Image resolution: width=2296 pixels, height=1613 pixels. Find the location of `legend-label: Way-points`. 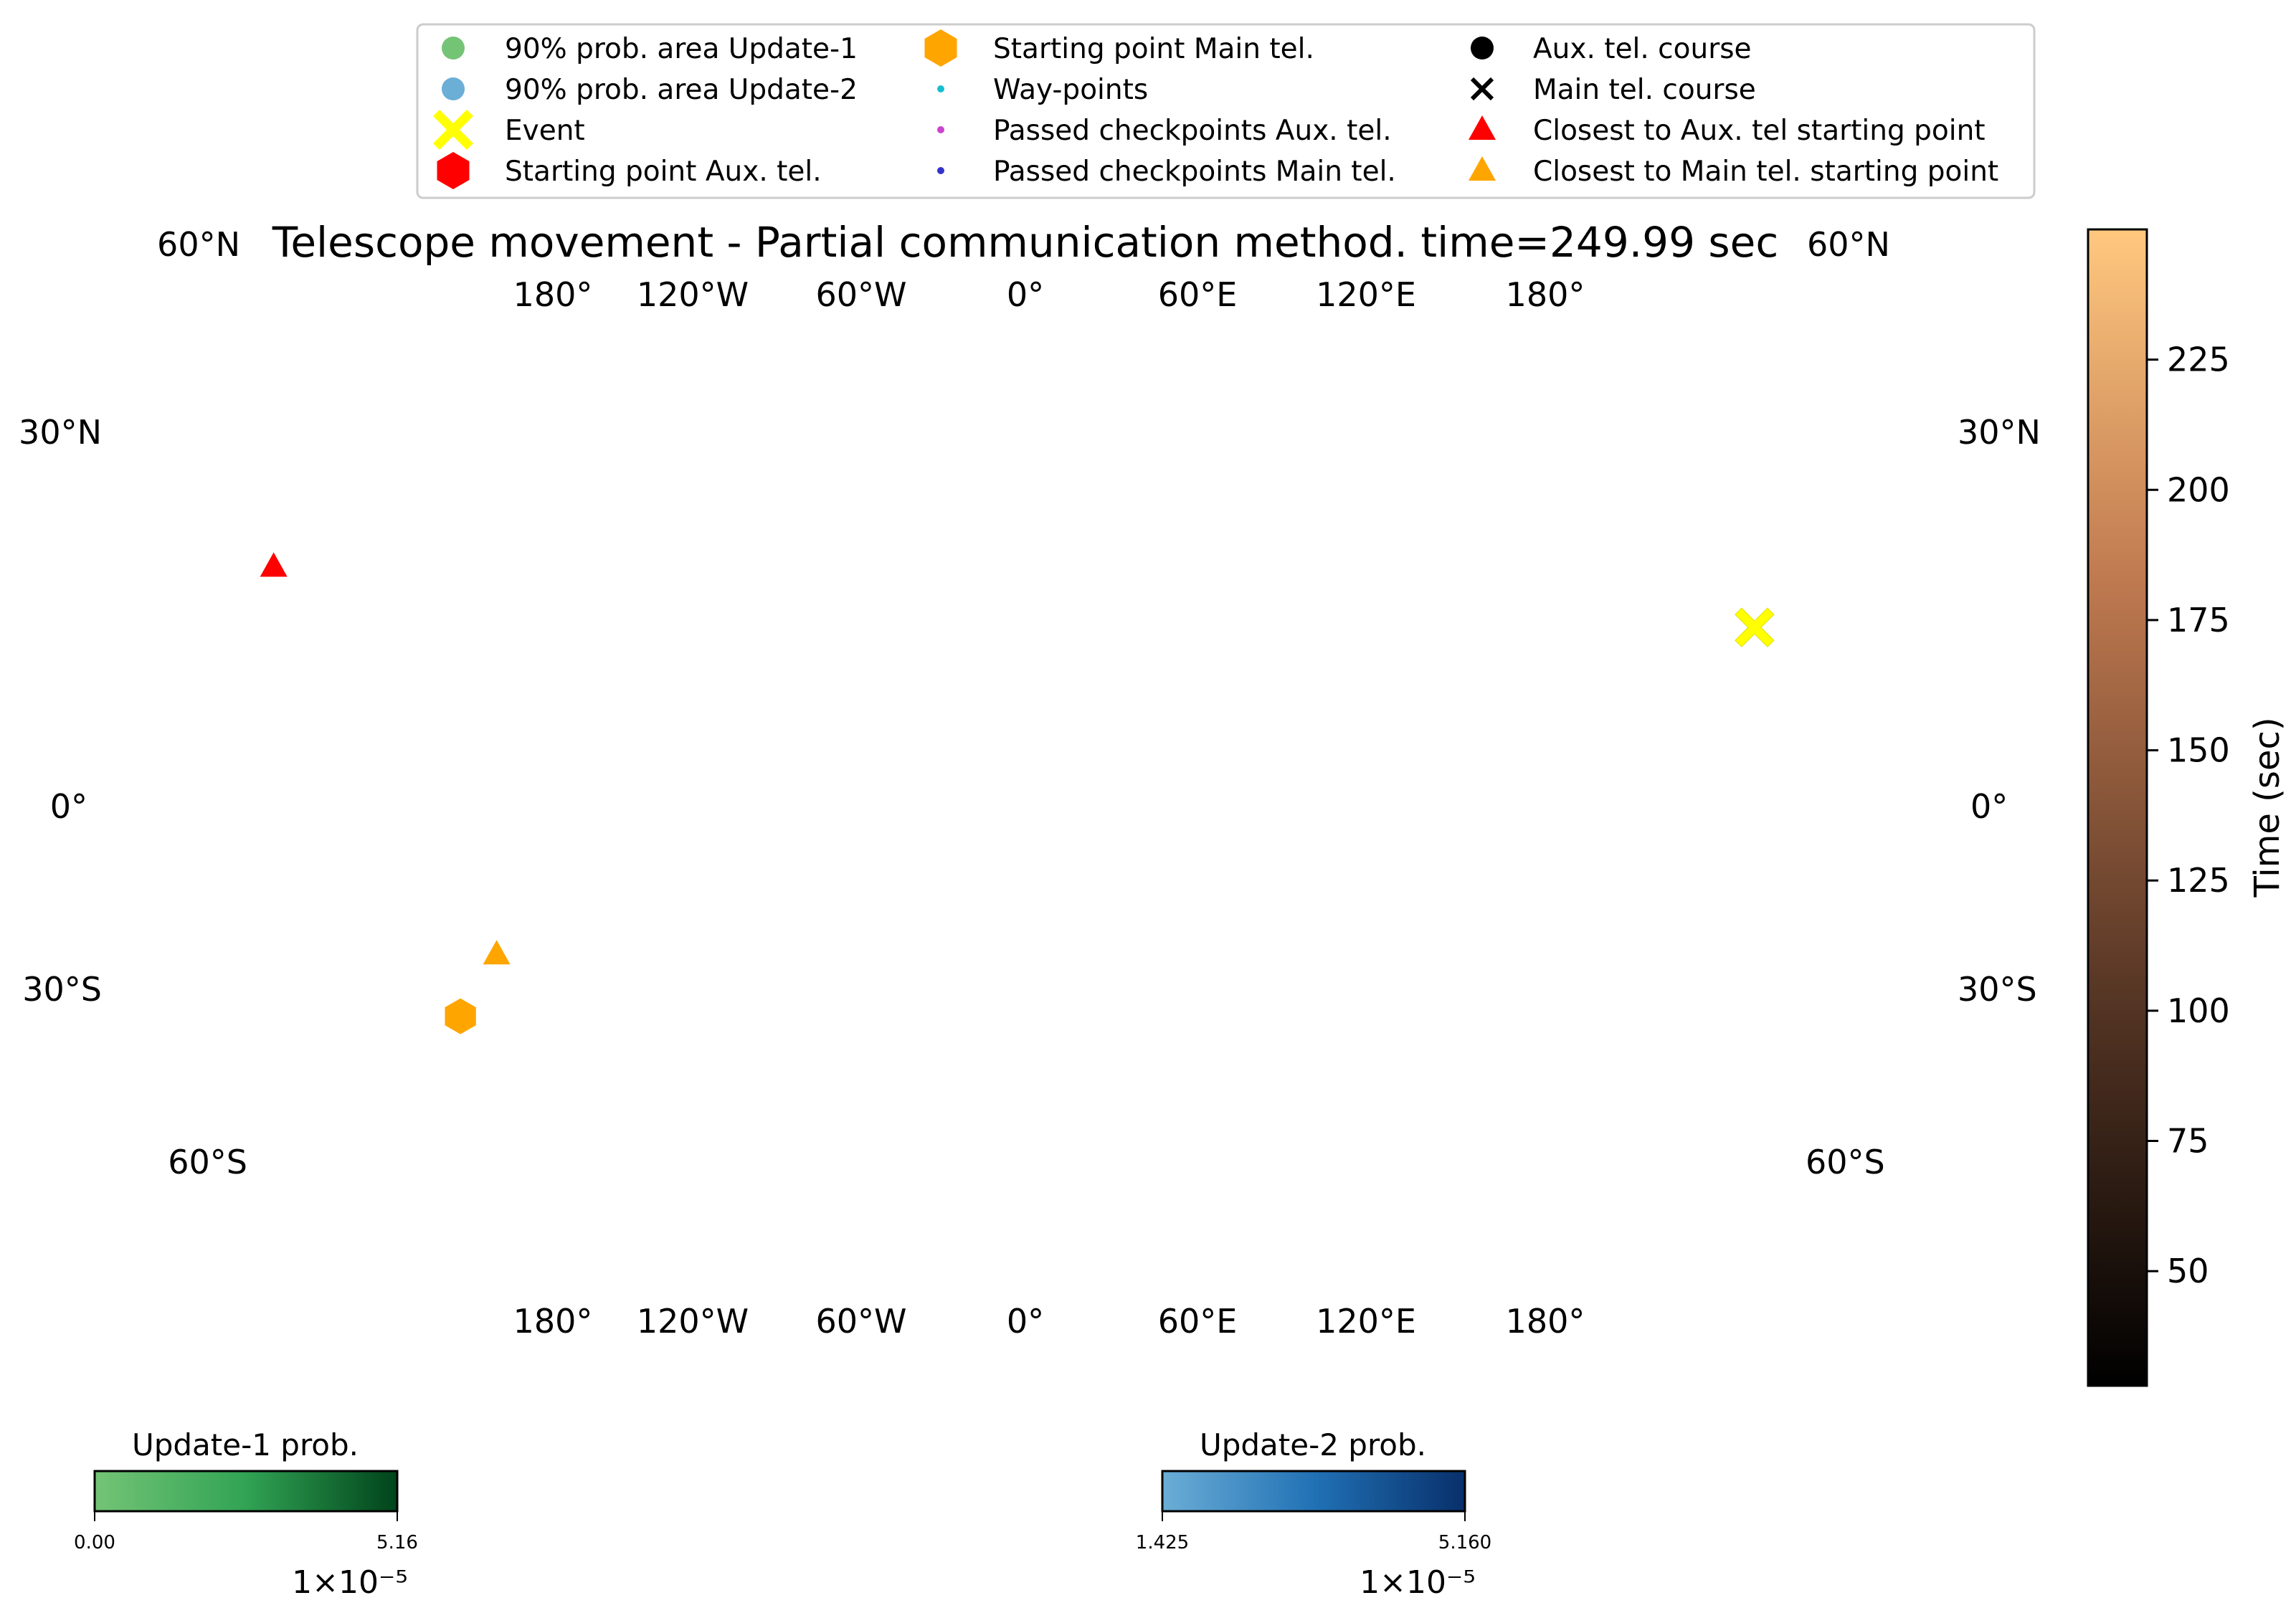

legend-label: Way-points is located at coordinates (1070, 90).